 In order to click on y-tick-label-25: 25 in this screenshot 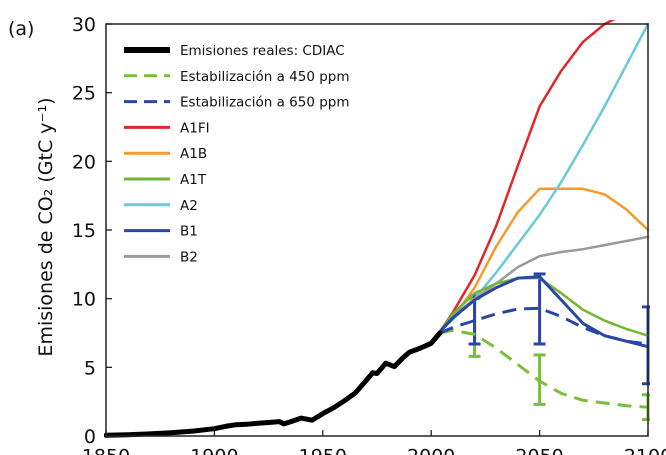, I will do `click(84, 94)`.